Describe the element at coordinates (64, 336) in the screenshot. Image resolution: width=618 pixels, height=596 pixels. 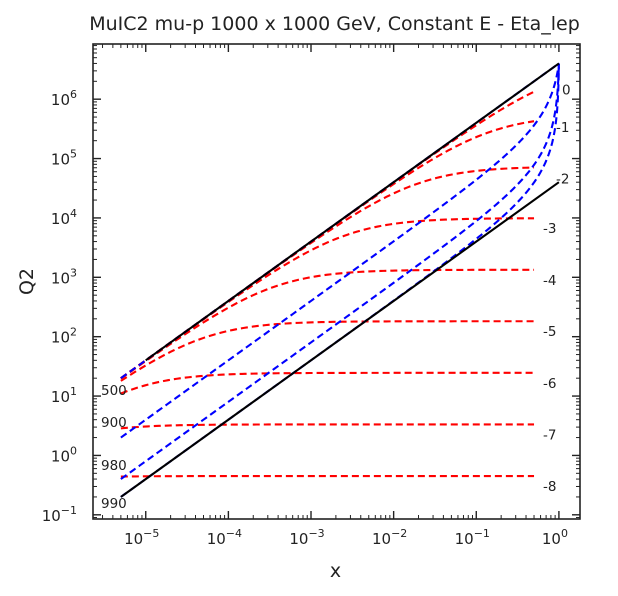
I see `y-tick-label: 10²` at that location.